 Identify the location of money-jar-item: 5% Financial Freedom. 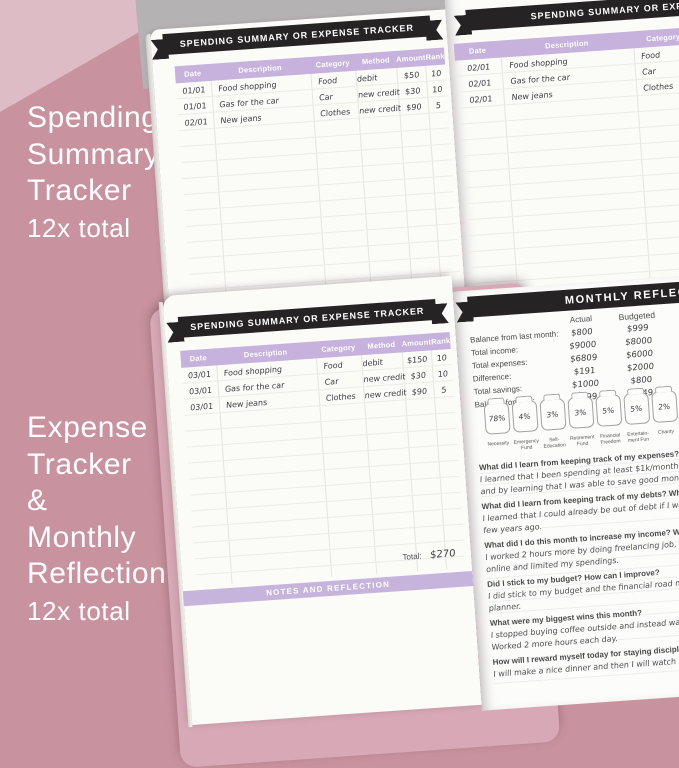
(608, 420).